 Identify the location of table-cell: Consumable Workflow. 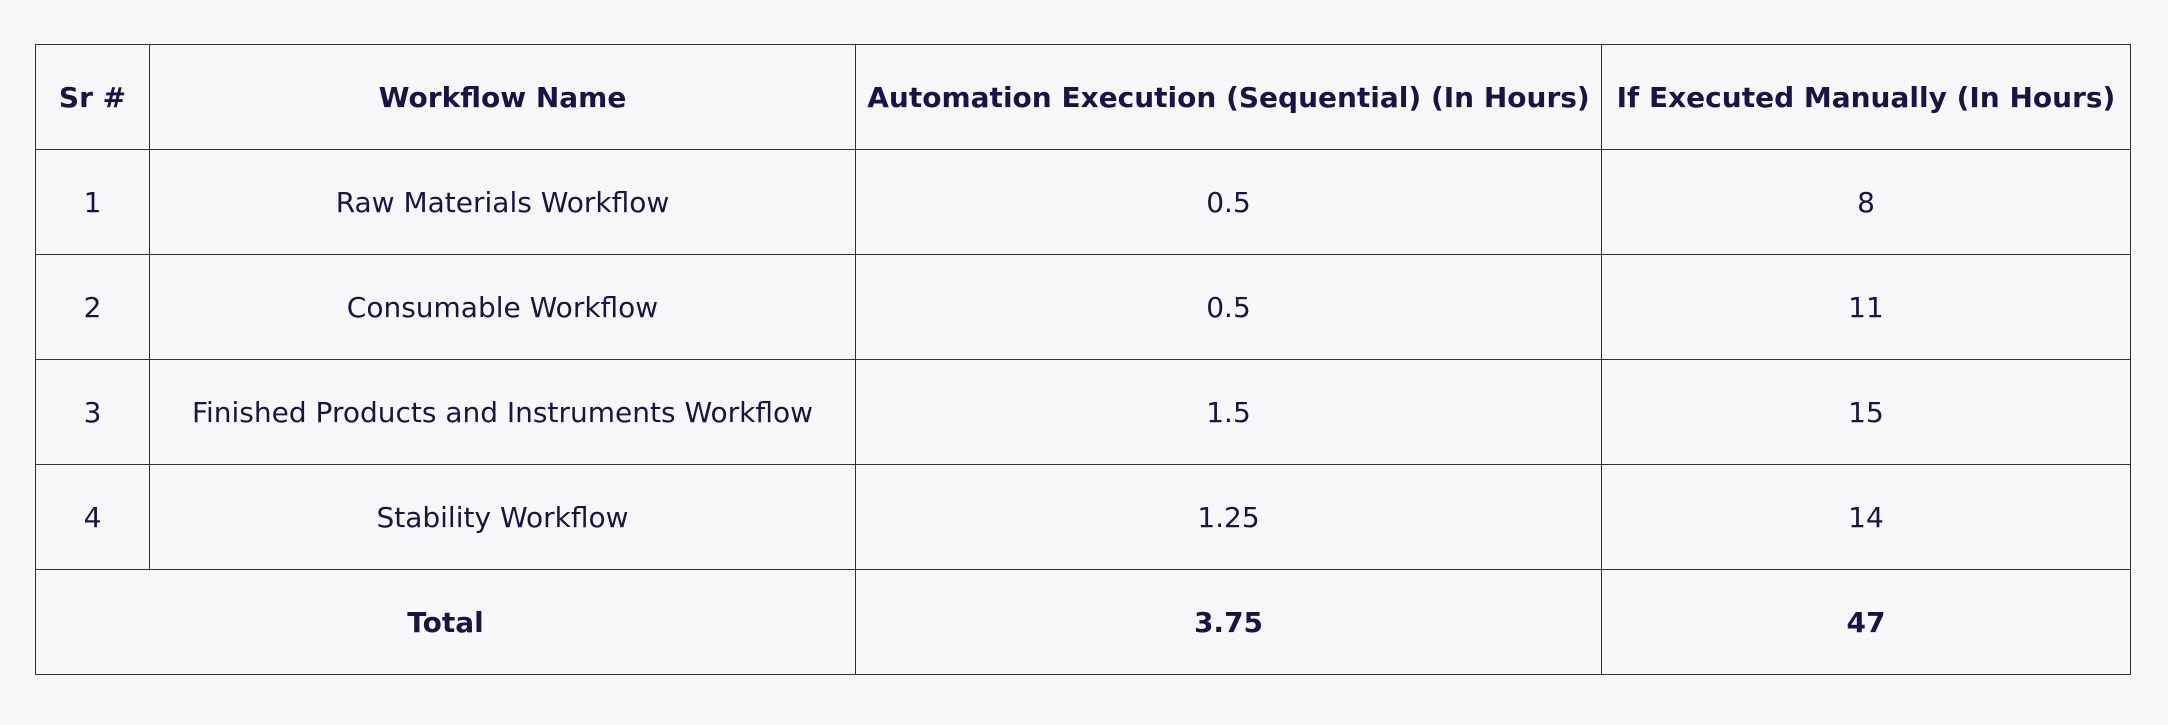
(502, 307).